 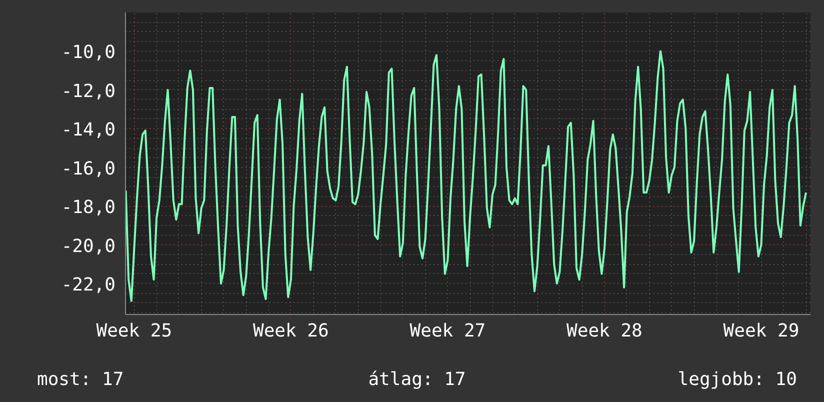 What do you see at coordinates (88, 207) in the screenshot?
I see `y-tick-label: -18,0` at bounding box center [88, 207].